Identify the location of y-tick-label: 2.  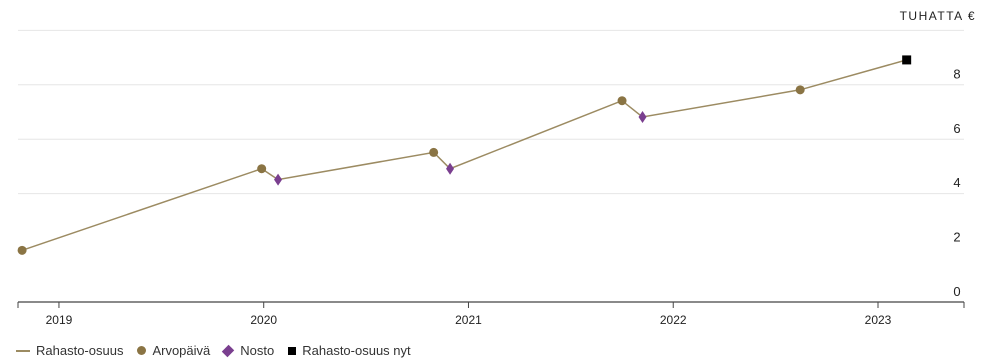
(956, 237).